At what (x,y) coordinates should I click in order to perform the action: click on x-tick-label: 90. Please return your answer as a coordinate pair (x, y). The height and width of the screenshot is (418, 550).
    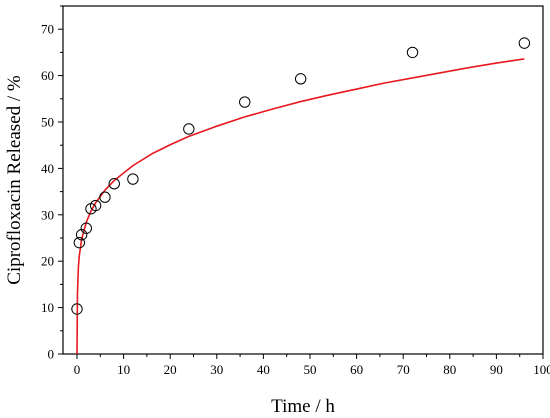
    Looking at the image, I should click on (496, 369).